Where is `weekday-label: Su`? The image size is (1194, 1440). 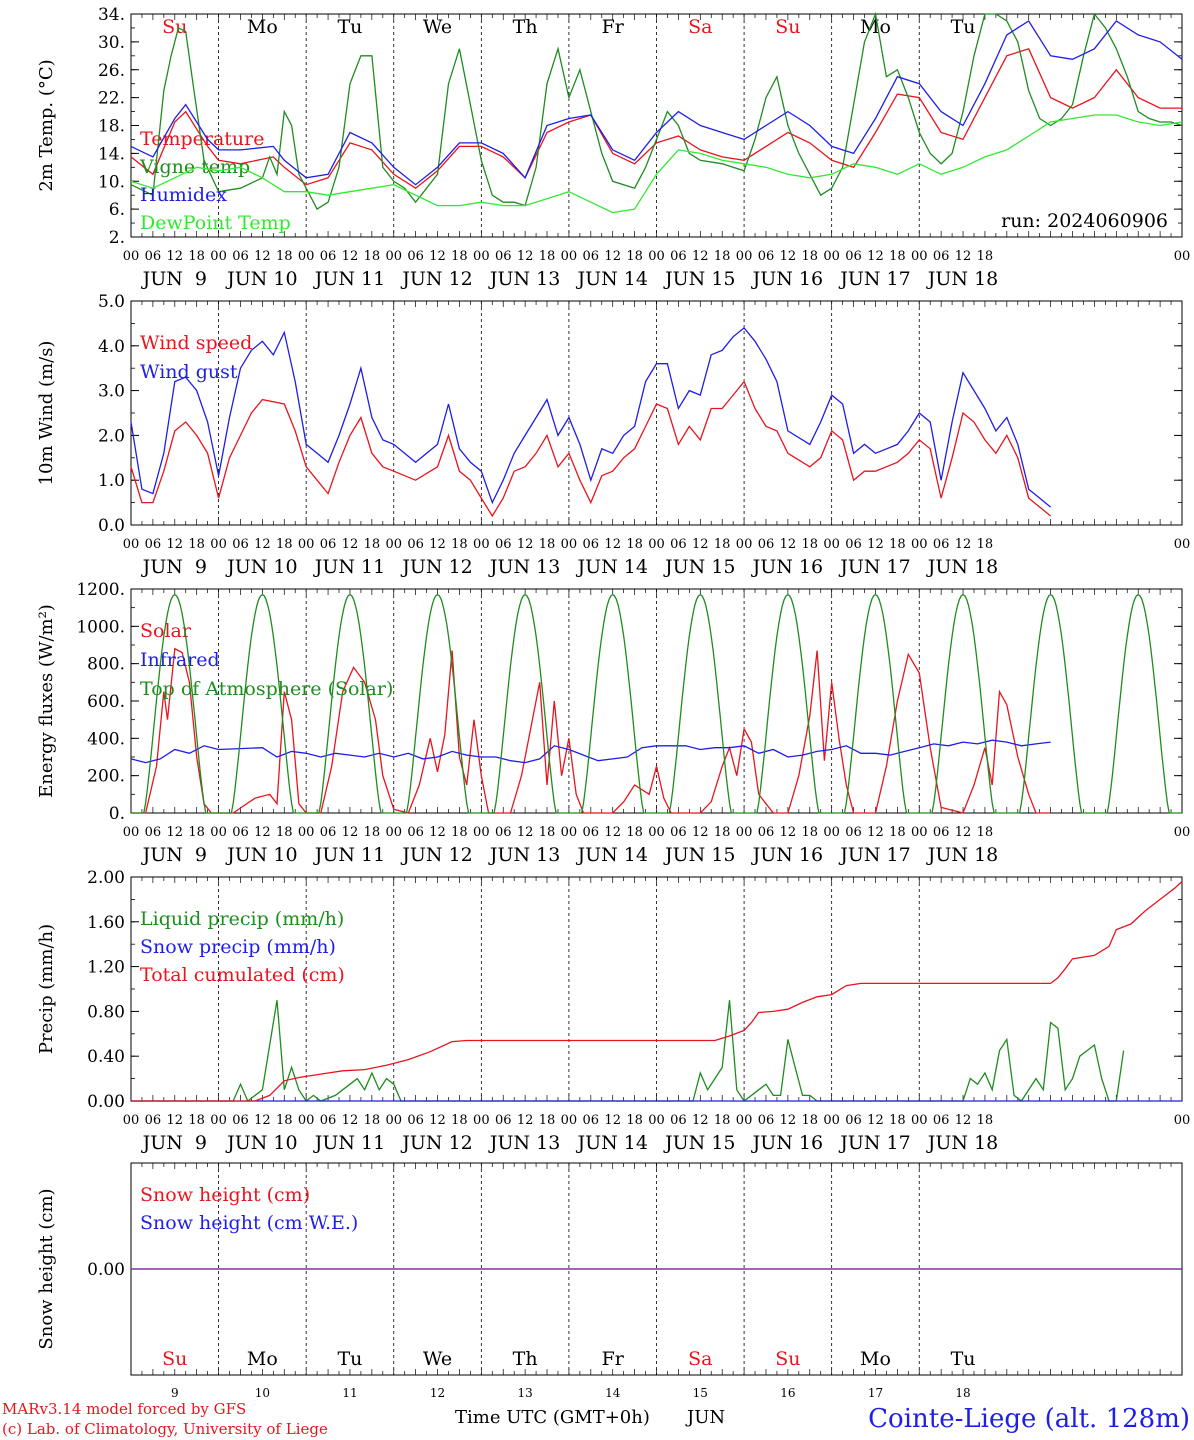 weekday-label: Su is located at coordinates (174, 27).